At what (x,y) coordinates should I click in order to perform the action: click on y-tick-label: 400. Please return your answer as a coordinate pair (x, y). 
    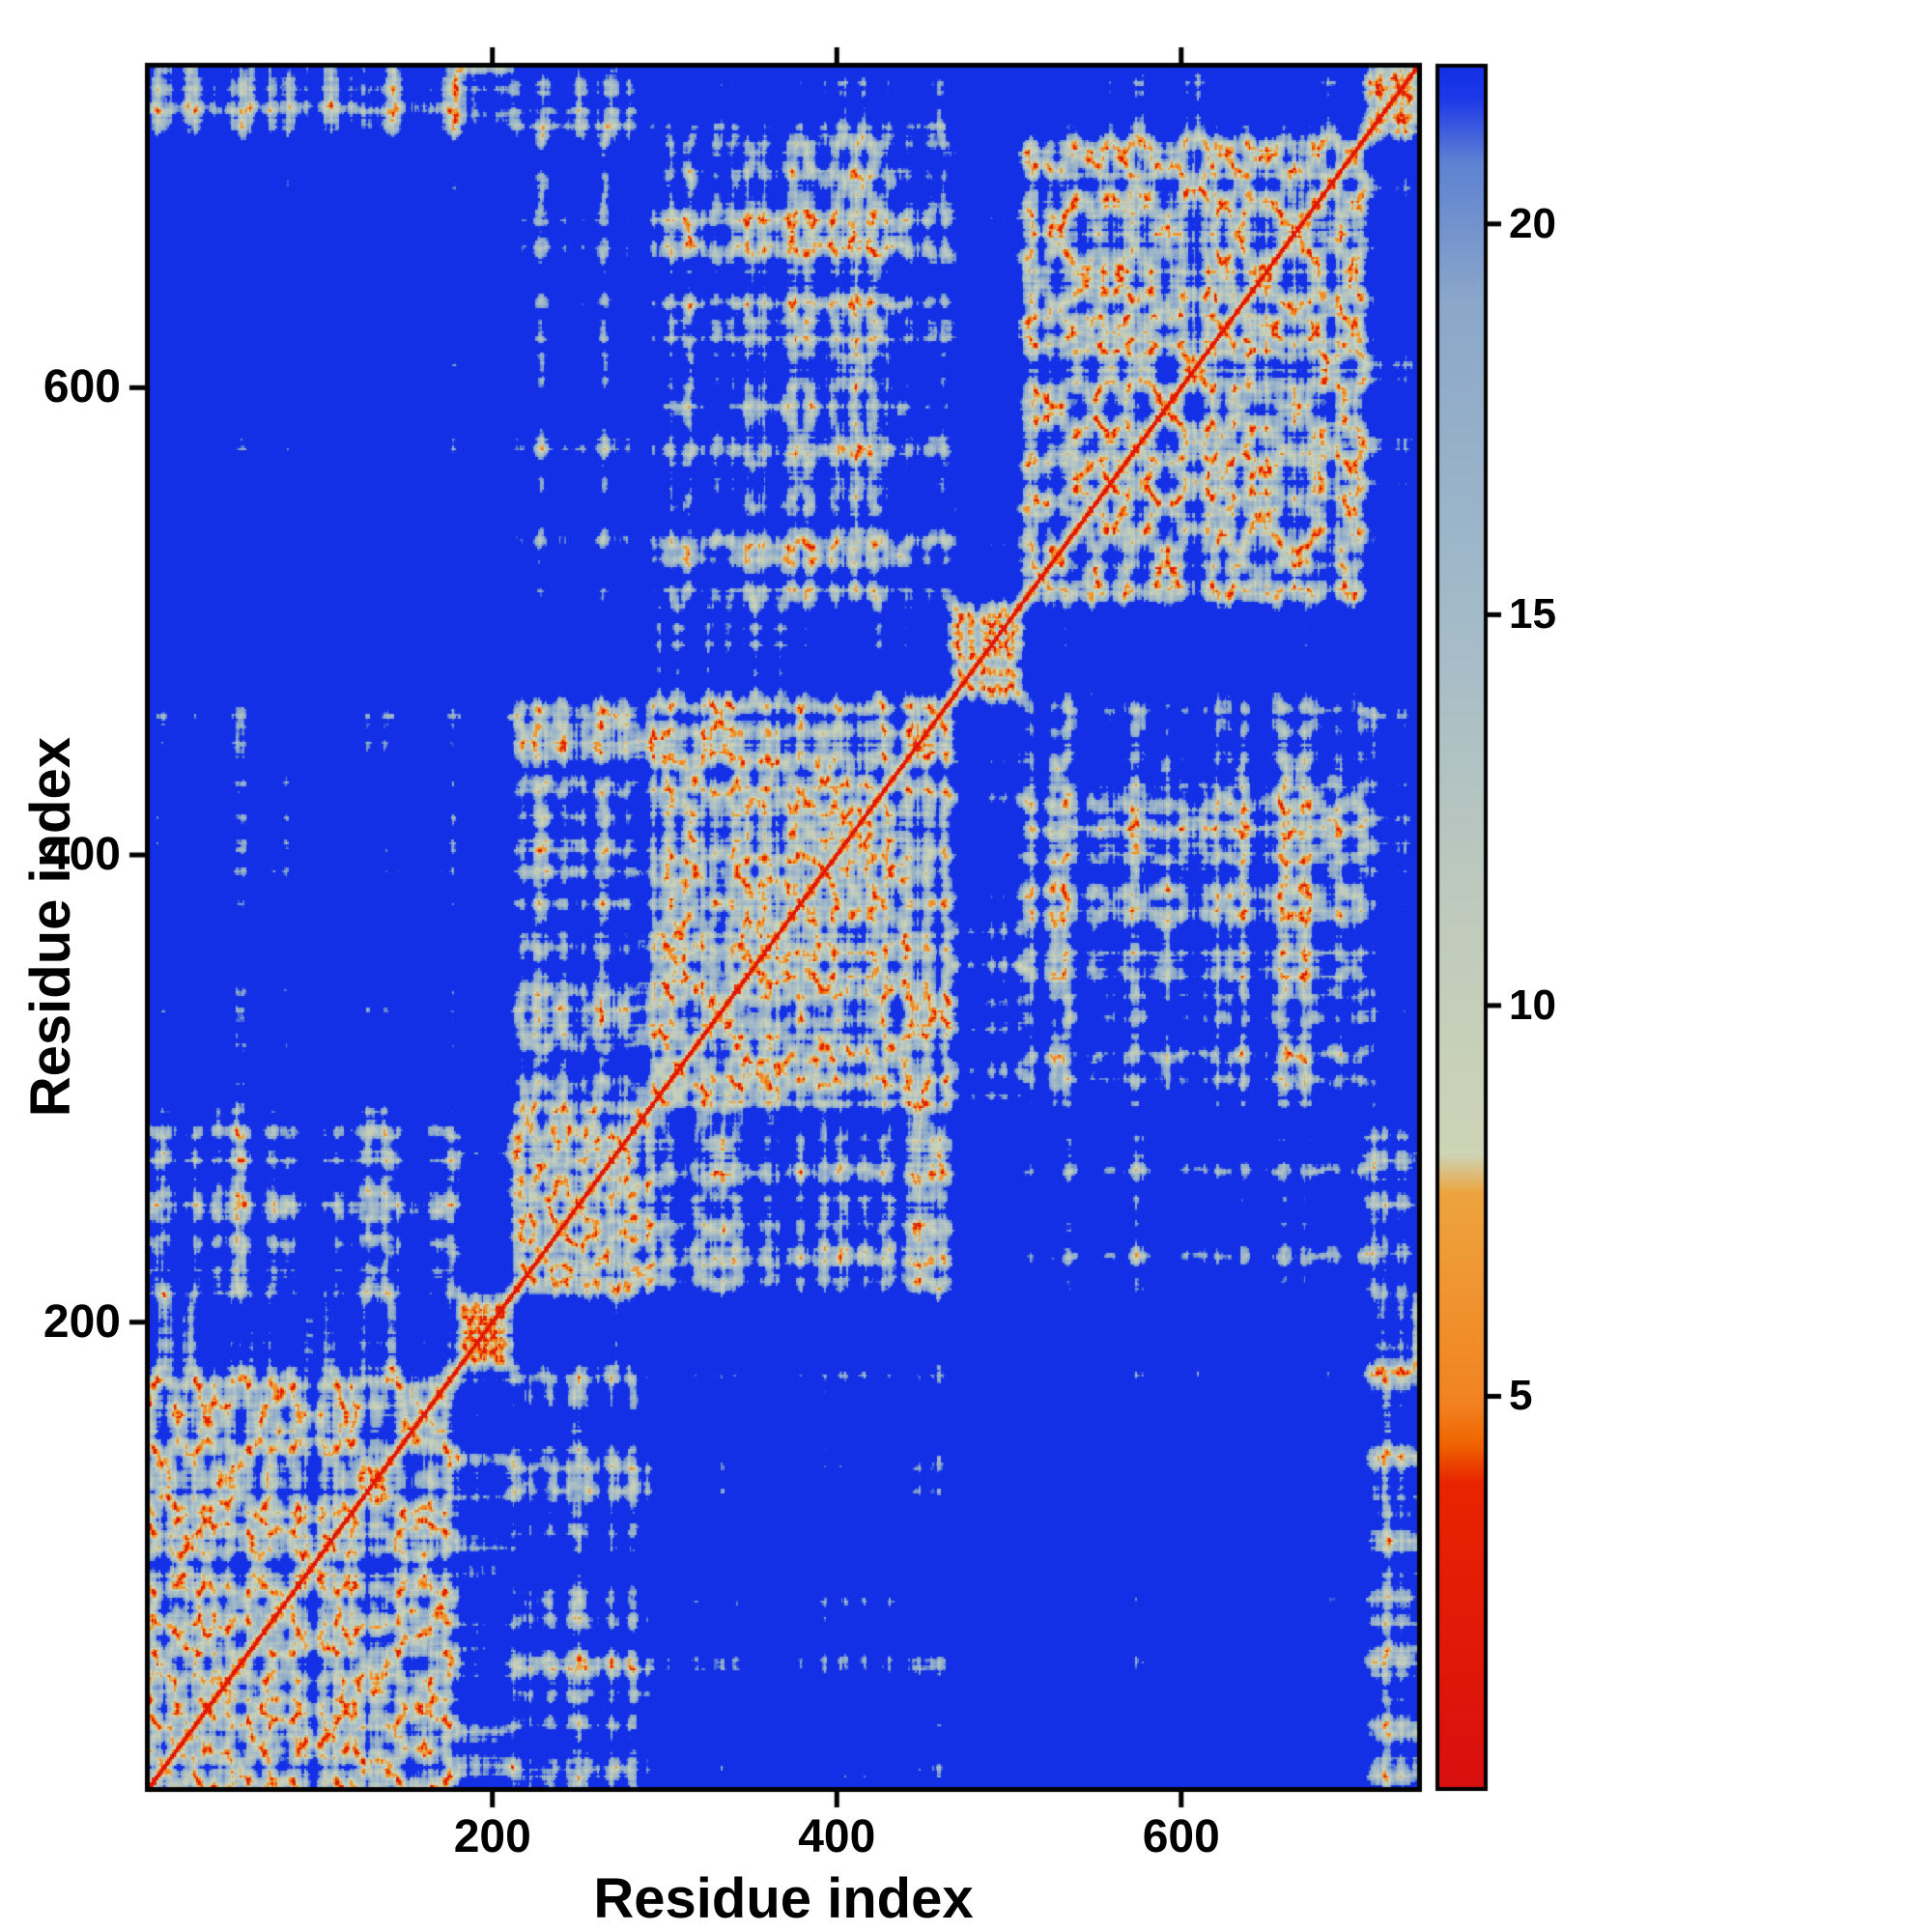
    Looking at the image, I should click on (82, 855).